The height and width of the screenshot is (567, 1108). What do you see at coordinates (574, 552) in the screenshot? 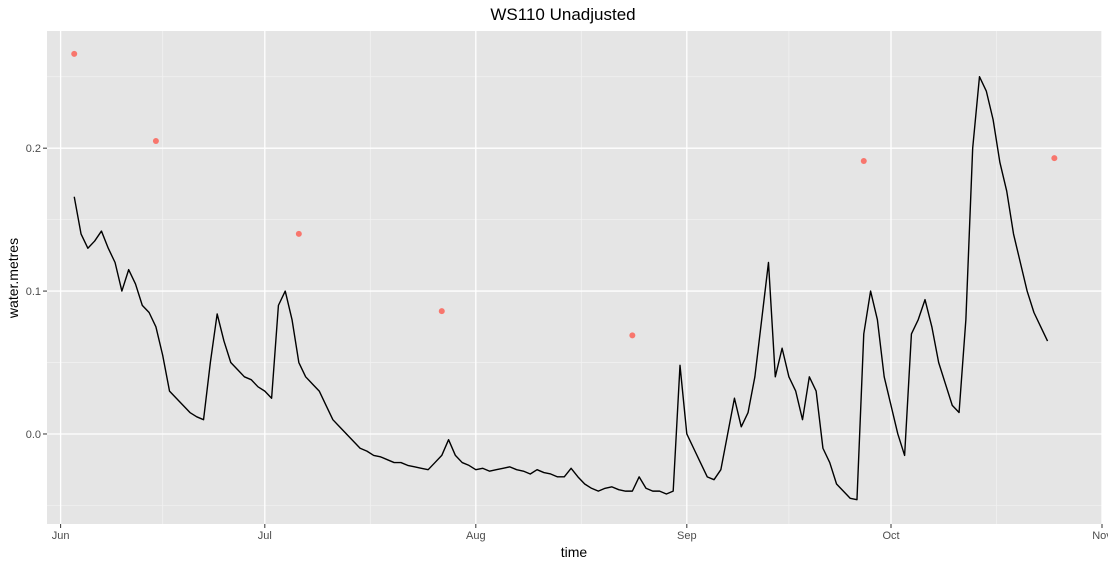
I see `x-axis-title: time` at bounding box center [574, 552].